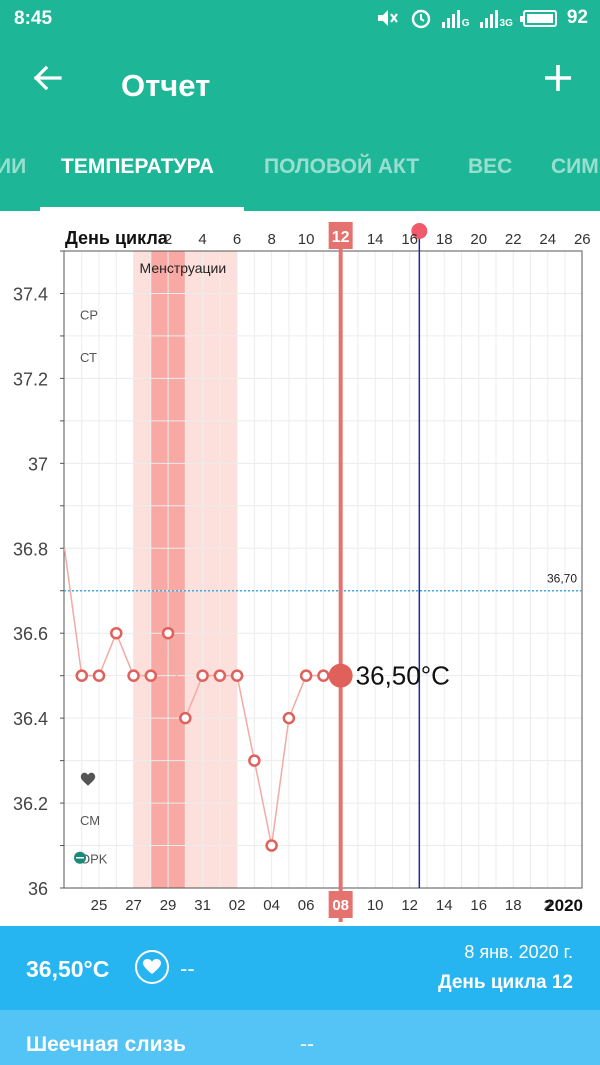 The height and width of the screenshot is (1065, 600). What do you see at coordinates (342, 166) in the screenshot?
I see `tab-intercourse: ПОЛОВОЙ АКТ` at bounding box center [342, 166].